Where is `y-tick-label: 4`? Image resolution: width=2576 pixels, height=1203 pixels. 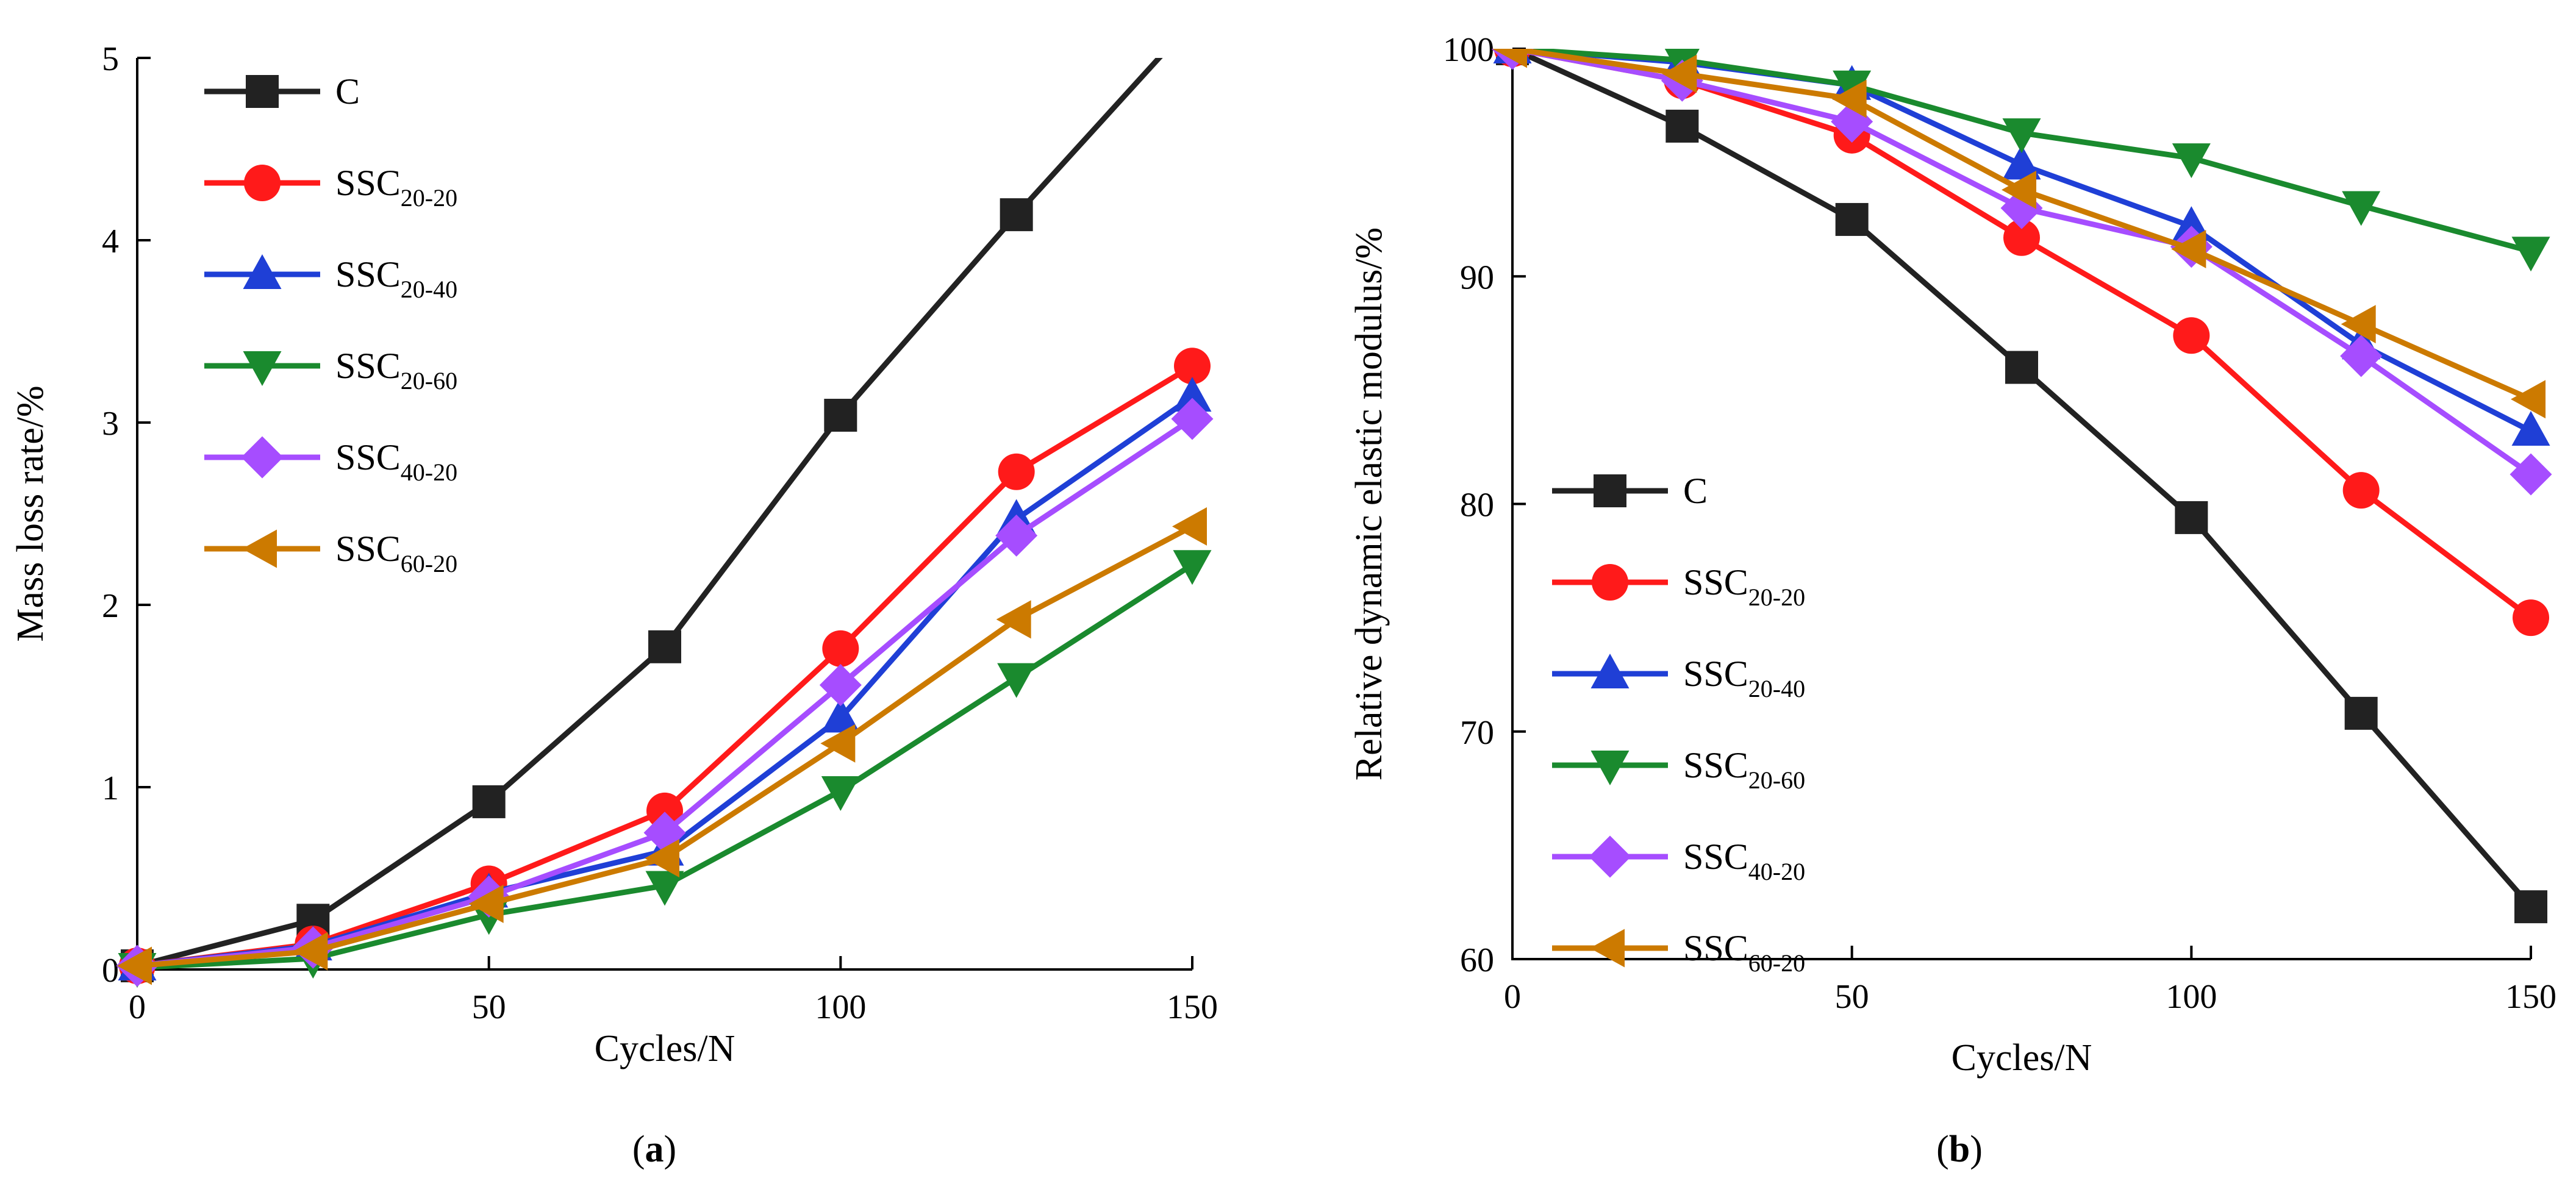 y-tick-label: 4 is located at coordinates (111, 241).